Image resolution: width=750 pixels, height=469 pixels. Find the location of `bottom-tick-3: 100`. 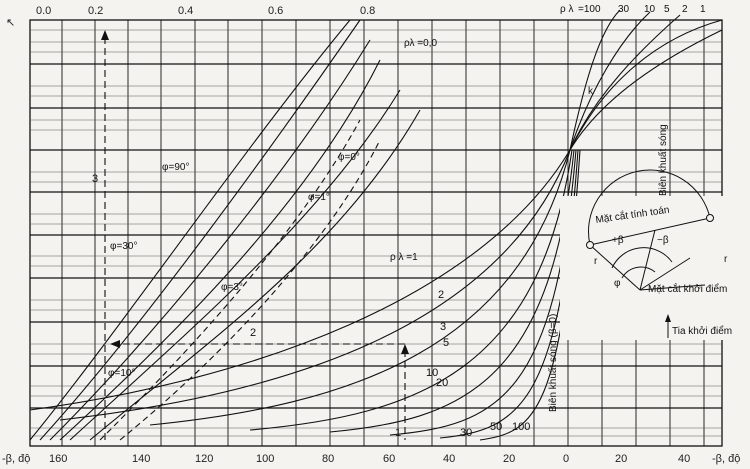

bottom-tick-3: 100 is located at coordinates (265, 459).